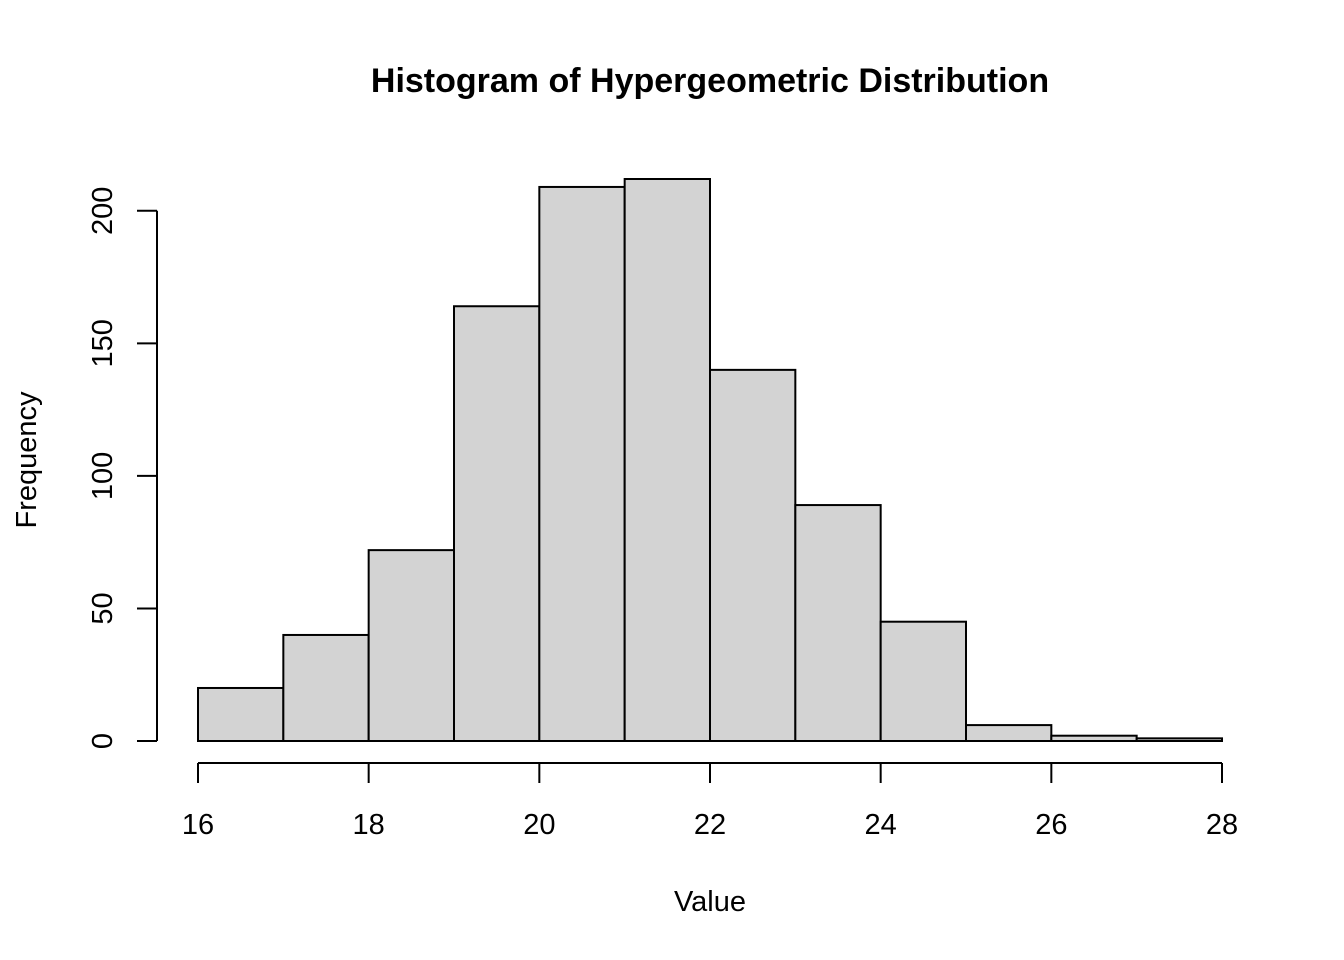 This screenshot has width=1344, height=960. Describe the element at coordinates (103, 343) in the screenshot. I see `y-tick-label-150: 150` at that location.